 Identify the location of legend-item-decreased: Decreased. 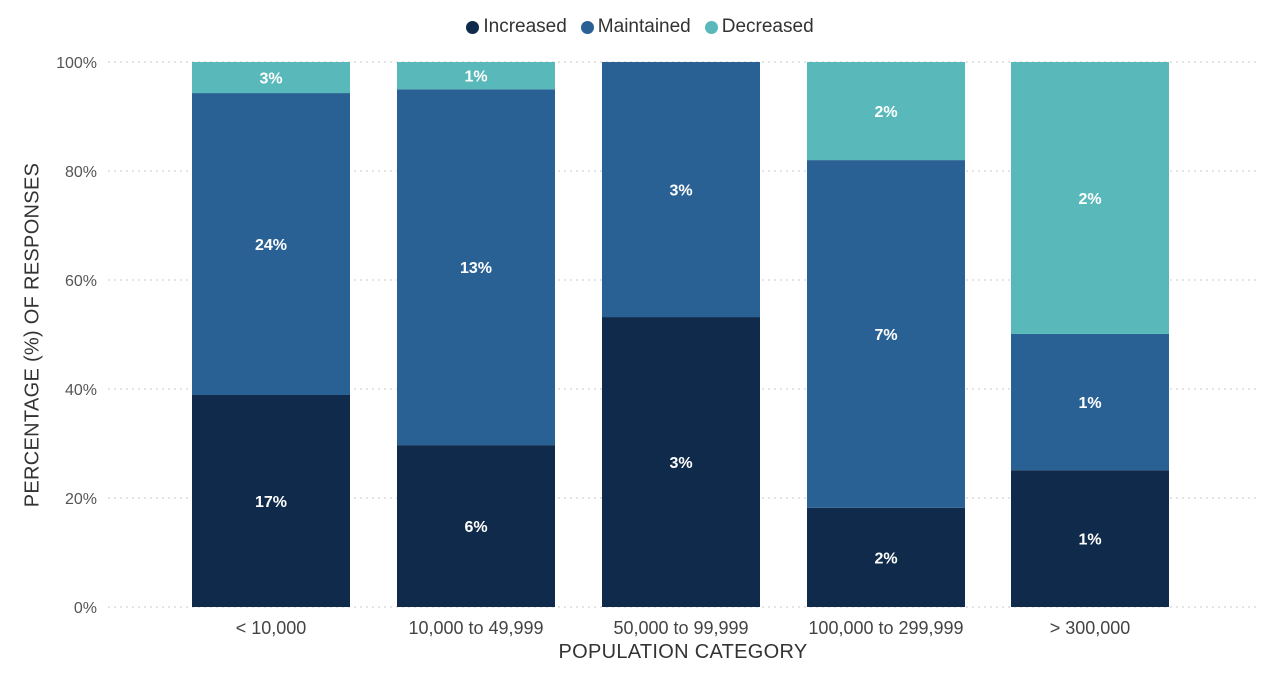
(759, 27).